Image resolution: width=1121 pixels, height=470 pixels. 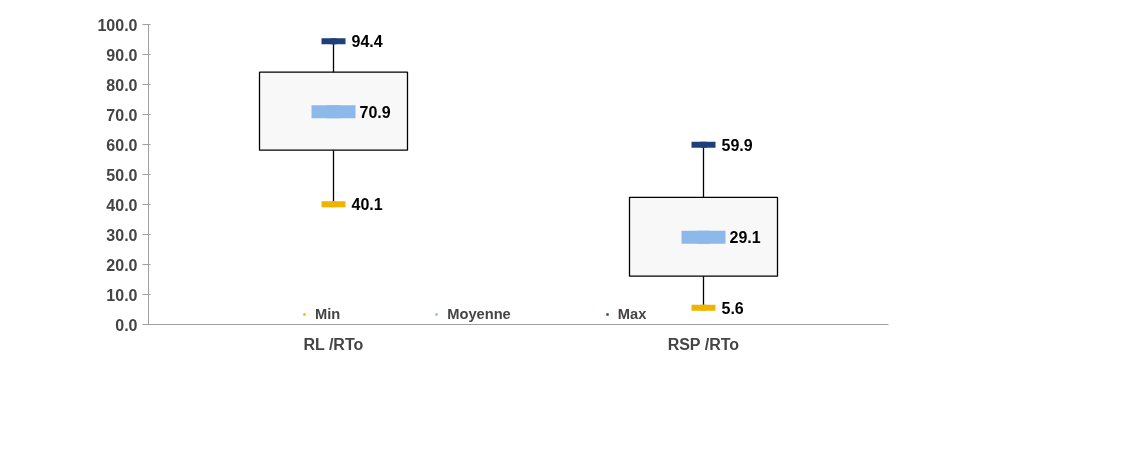 What do you see at coordinates (703, 344) in the screenshot?
I see `x-tick-label: RSP /RTo` at bounding box center [703, 344].